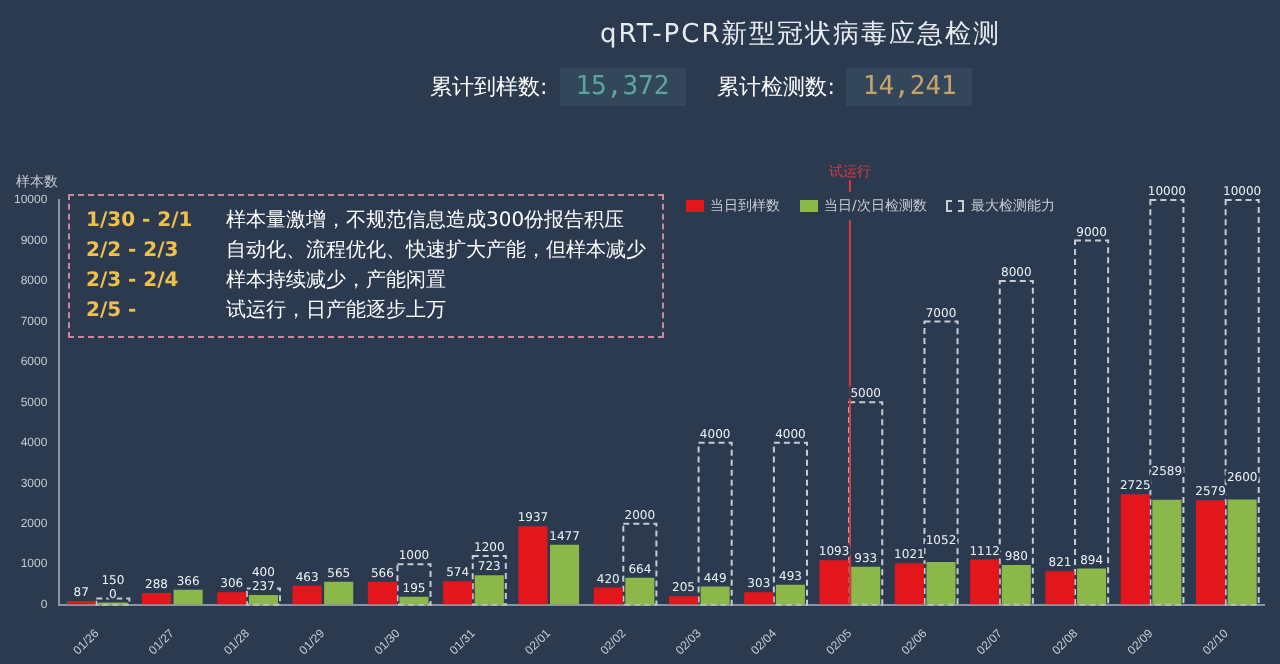 Image resolution: width=1280 pixels, height=664 pixels. Describe the element at coordinates (837, 87) in the screenshot. I see `text: 累计检测数: 14,241` at that location.